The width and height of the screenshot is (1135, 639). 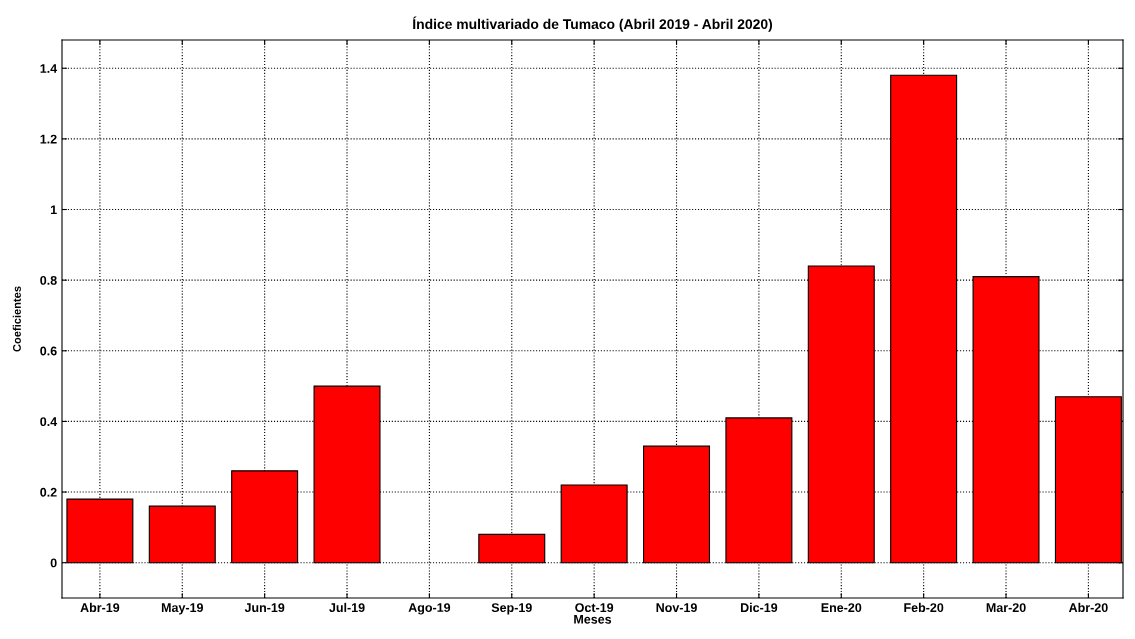 I want to click on x-tick-label: Jun-19, so click(x=264, y=608).